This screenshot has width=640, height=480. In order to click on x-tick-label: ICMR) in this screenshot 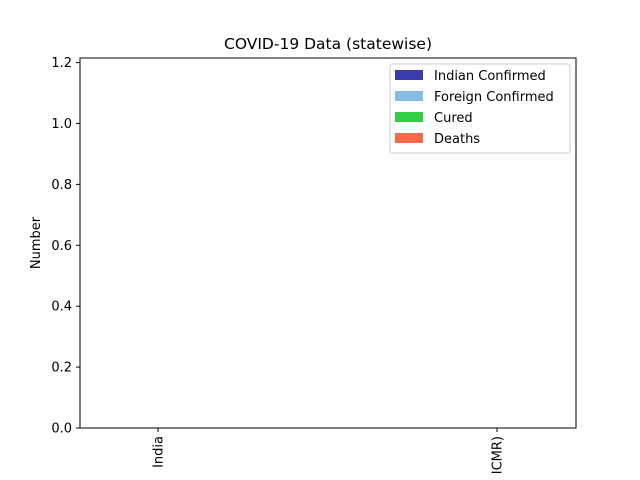, I will do `click(498, 455)`.